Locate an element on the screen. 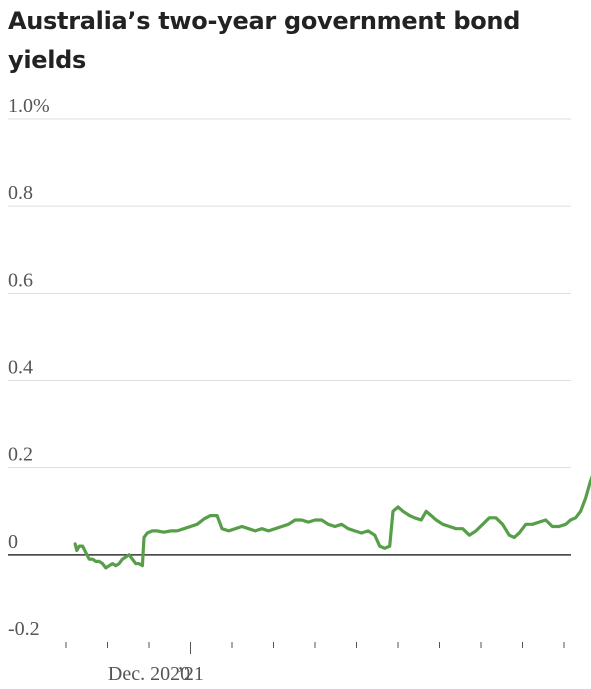 The height and width of the screenshot is (689, 591). series-layer is located at coordinates (332, 522).